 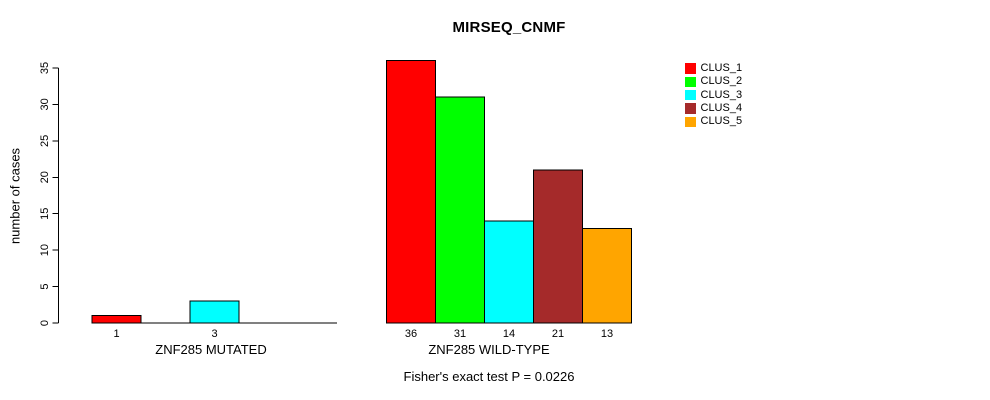 I want to click on legend-item-clus_1: CLUS_1, so click(x=713, y=68).